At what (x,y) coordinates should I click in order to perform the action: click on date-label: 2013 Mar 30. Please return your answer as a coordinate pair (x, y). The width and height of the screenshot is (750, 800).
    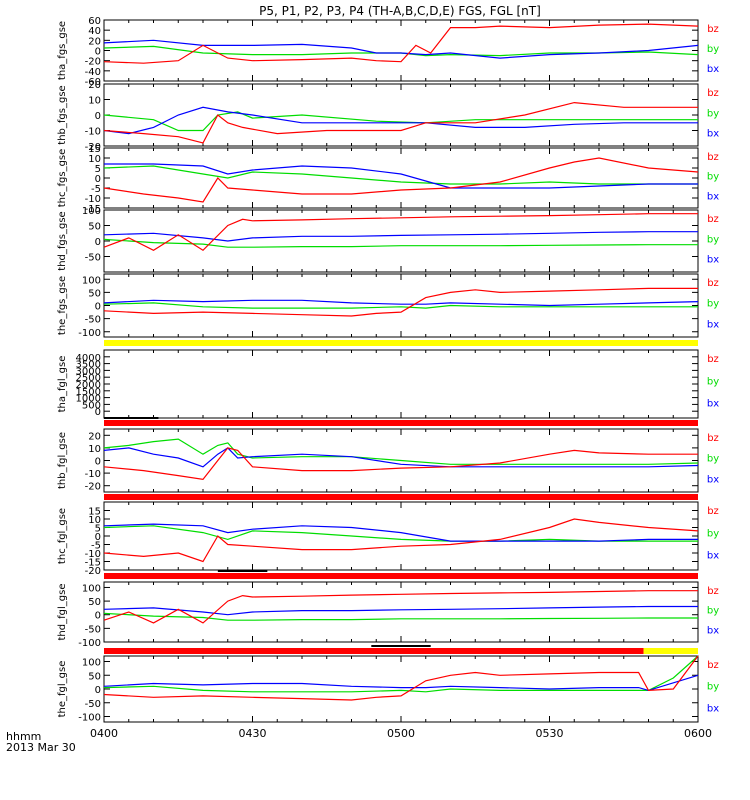
    Looking at the image, I should click on (41, 747).